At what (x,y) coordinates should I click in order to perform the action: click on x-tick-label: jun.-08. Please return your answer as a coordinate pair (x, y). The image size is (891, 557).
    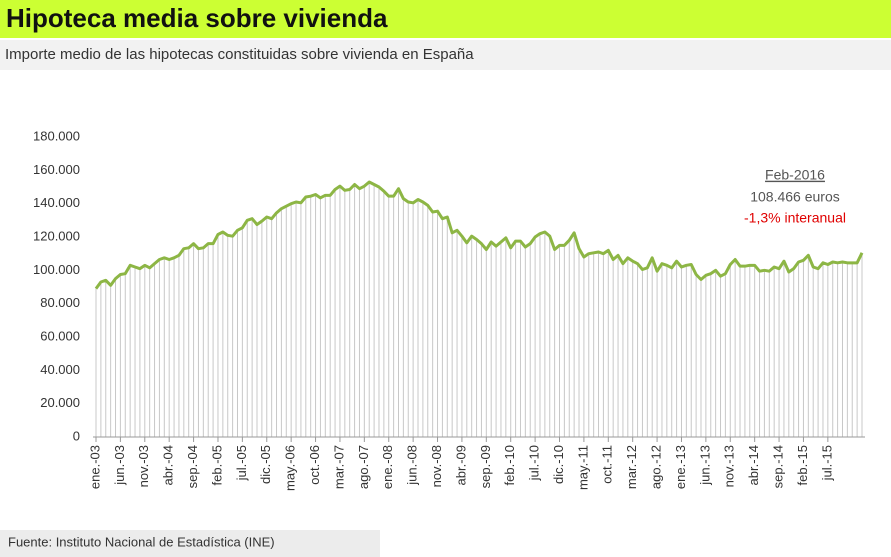
    Looking at the image, I should click on (412, 465).